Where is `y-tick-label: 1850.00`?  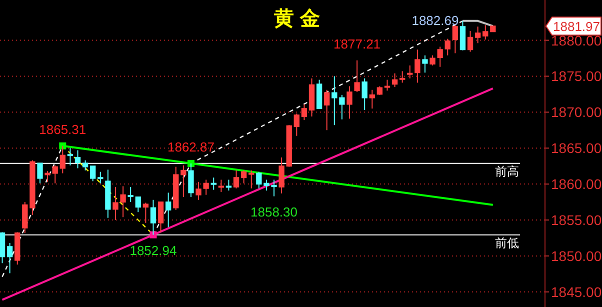 y-tick-label: 1850.00 is located at coordinates (576, 256).